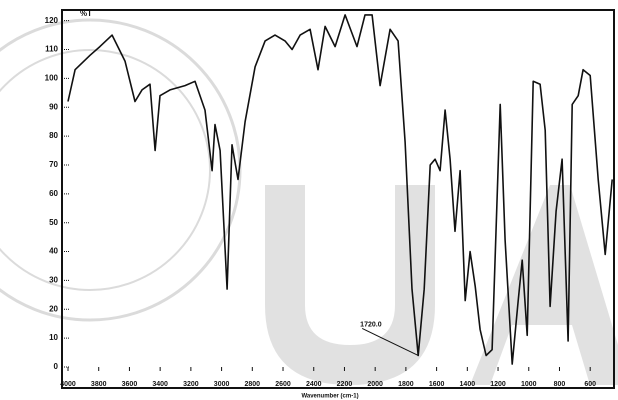  I want to click on y-tick-label: 70, so click(53, 164).